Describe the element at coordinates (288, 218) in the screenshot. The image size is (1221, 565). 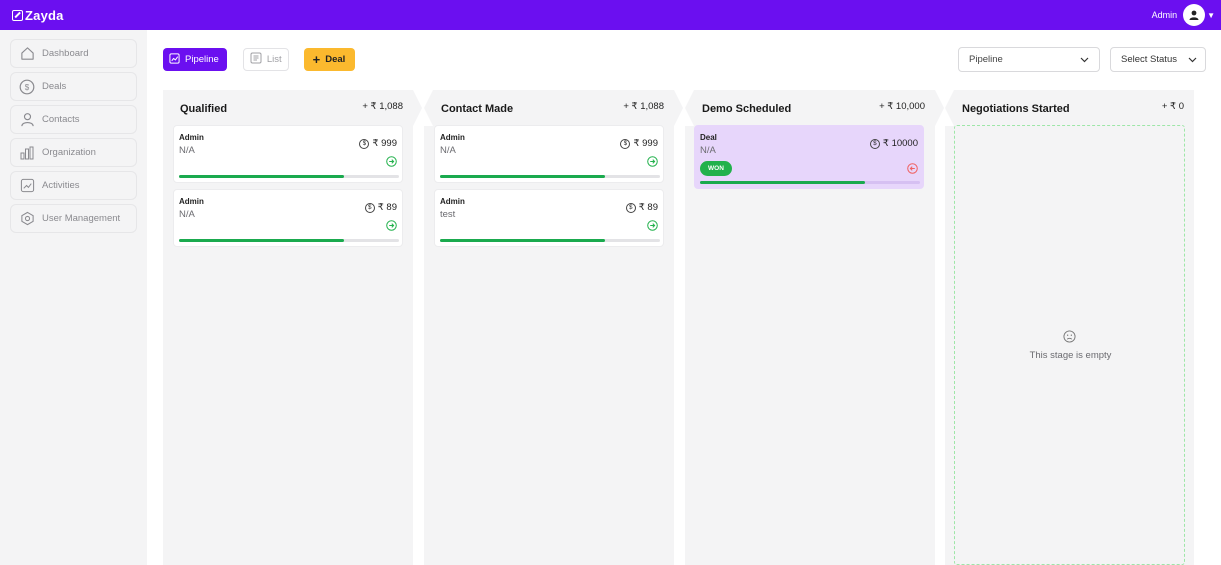
I see `deal-card: Admin N/A $ ₹ 89` at that location.